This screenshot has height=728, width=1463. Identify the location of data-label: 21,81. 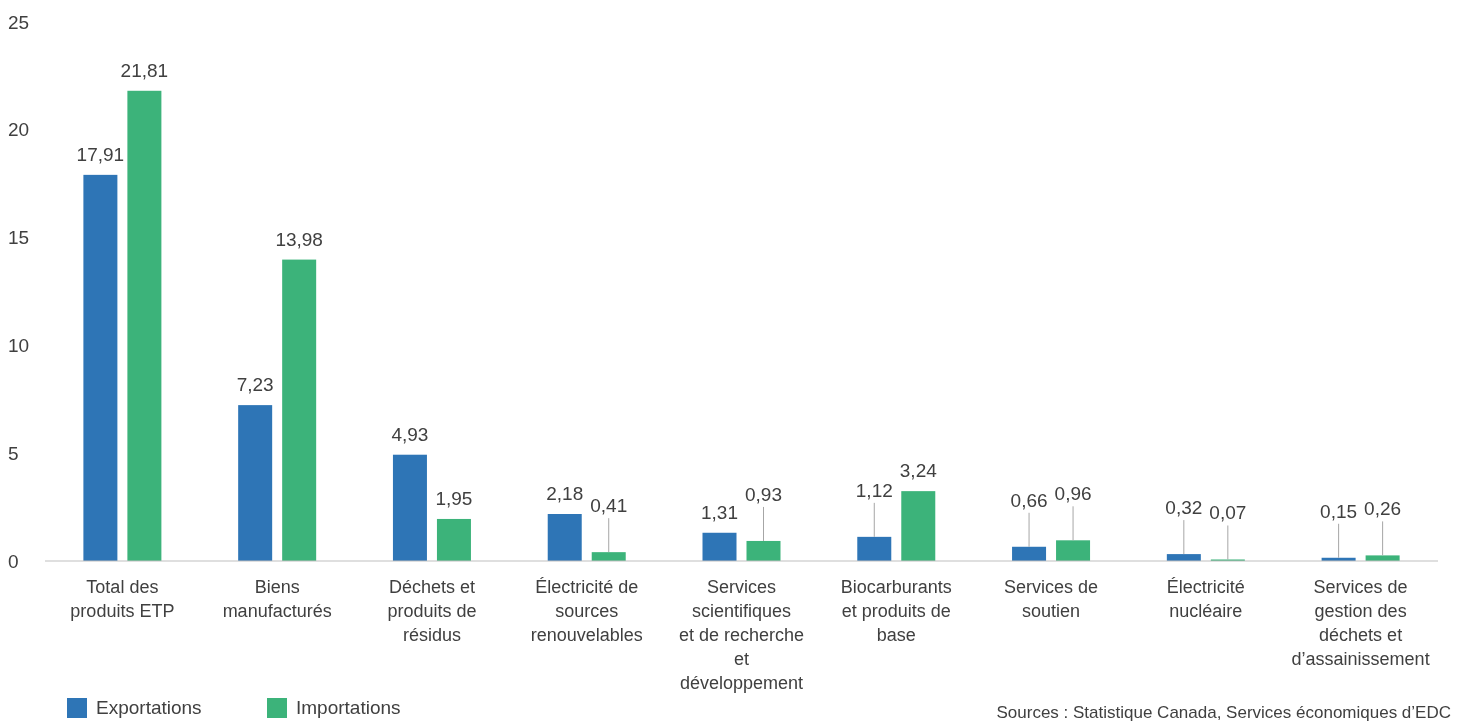
(144, 70).